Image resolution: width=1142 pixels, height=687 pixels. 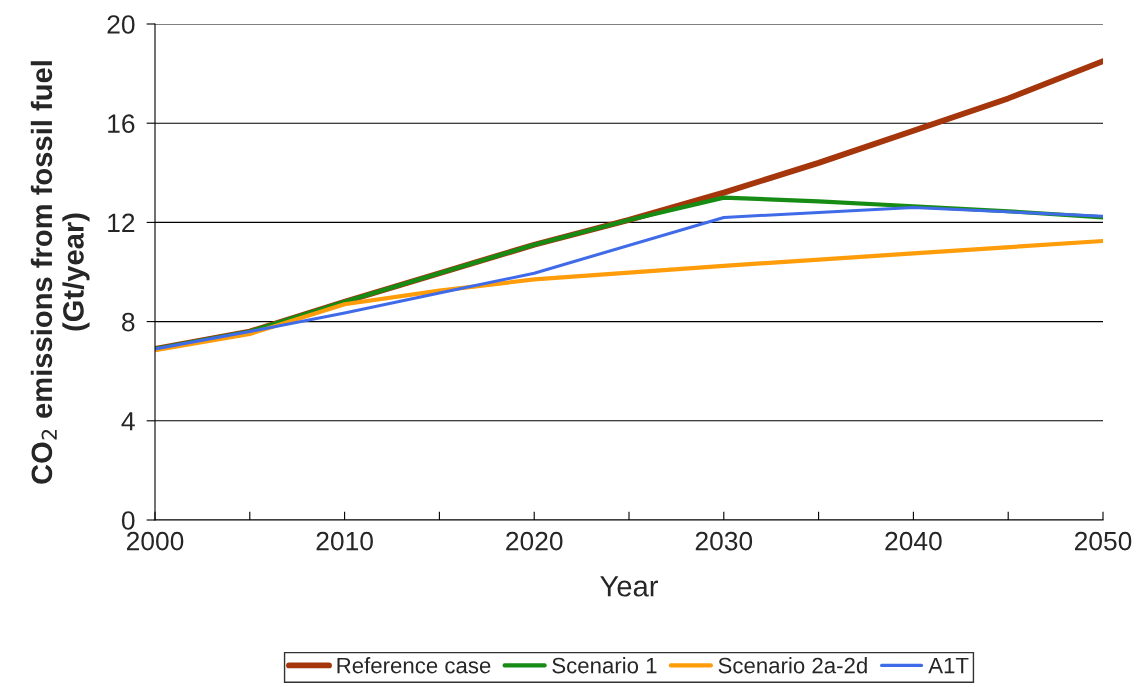 What do you see at coordinates (60, 272) in the screenshot?
I see `y-axis-title: CO$_{2}$ emissions from fossil fuel (Gt/year)` at bounding box center [60, 272].